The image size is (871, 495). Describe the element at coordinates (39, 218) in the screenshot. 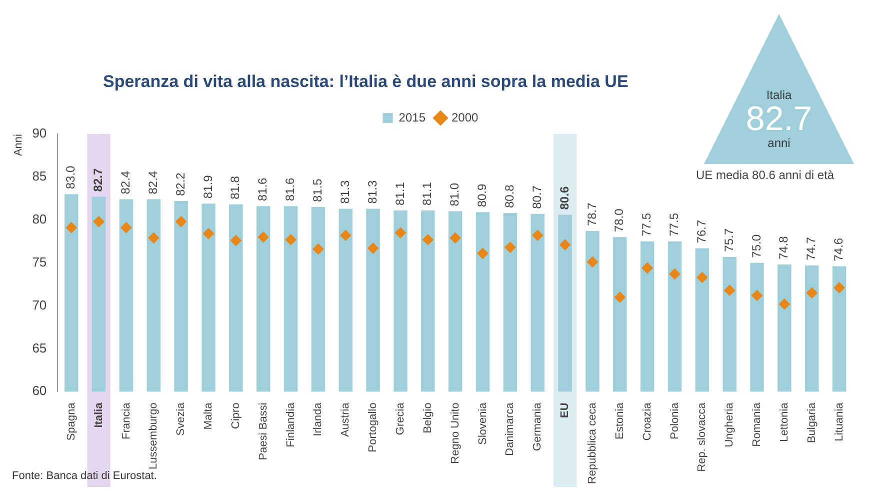

I see `y-tick-label: 80` at that location.